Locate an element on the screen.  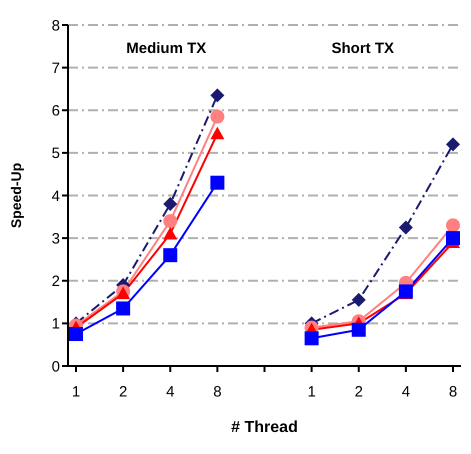
y-tick-label: 8 is located at coordinates (56, 25).